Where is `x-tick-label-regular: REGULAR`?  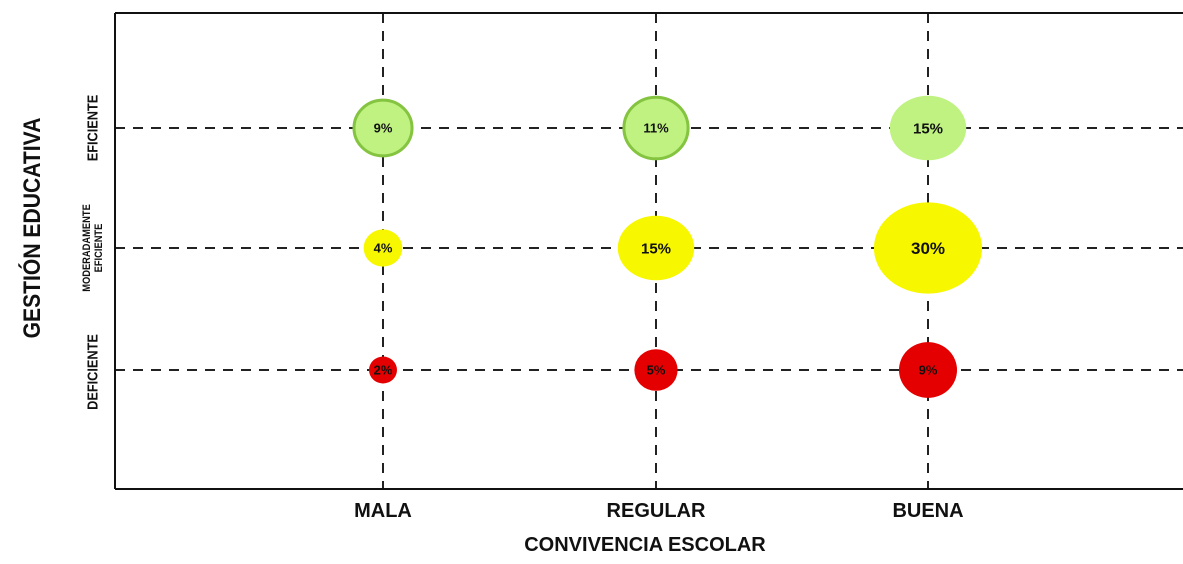
x-tick-label-regular: REGULAR is located at coordinates (656, 511).